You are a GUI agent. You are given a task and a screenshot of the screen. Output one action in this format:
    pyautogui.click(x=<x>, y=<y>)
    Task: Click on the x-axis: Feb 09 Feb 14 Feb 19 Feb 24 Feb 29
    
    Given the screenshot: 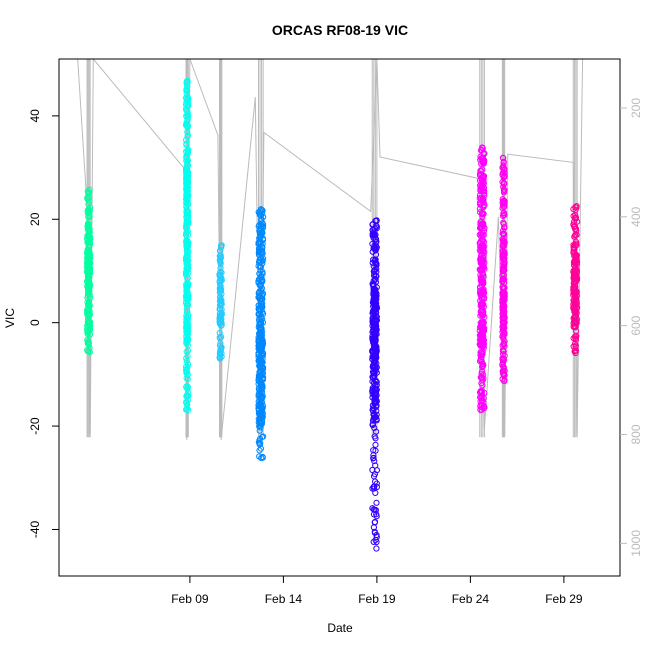 What is the action you would take?
    pyautogui.click(x=377, y=591)
    